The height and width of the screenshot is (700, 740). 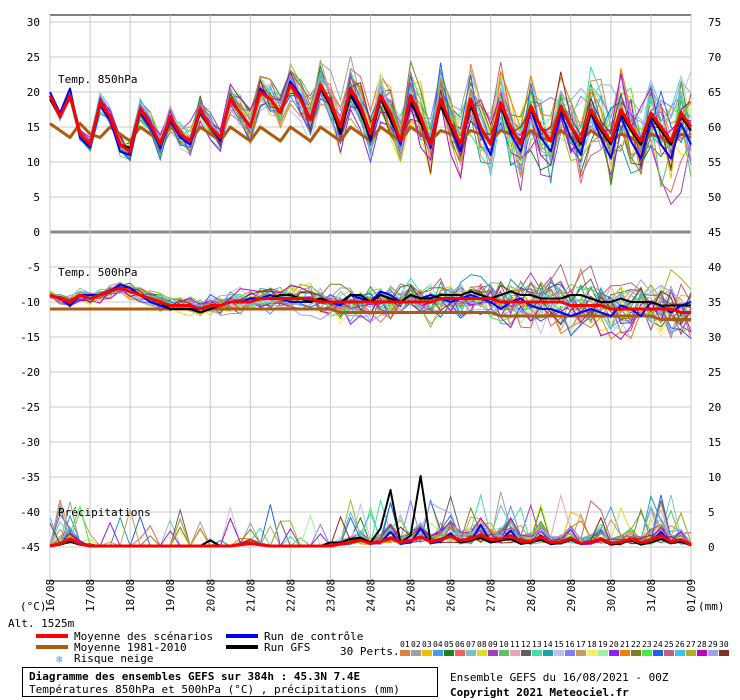 I want to click on x-tick-label: 26/08, so click(x=451, y=595).